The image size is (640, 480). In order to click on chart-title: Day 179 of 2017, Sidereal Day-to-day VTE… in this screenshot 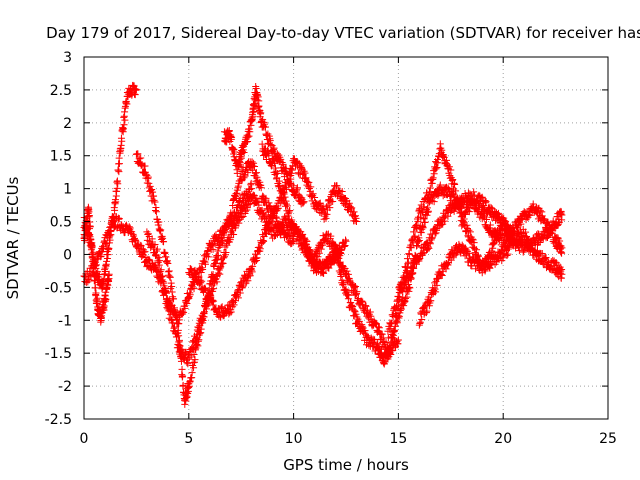, I will do `click(343, 33)`.